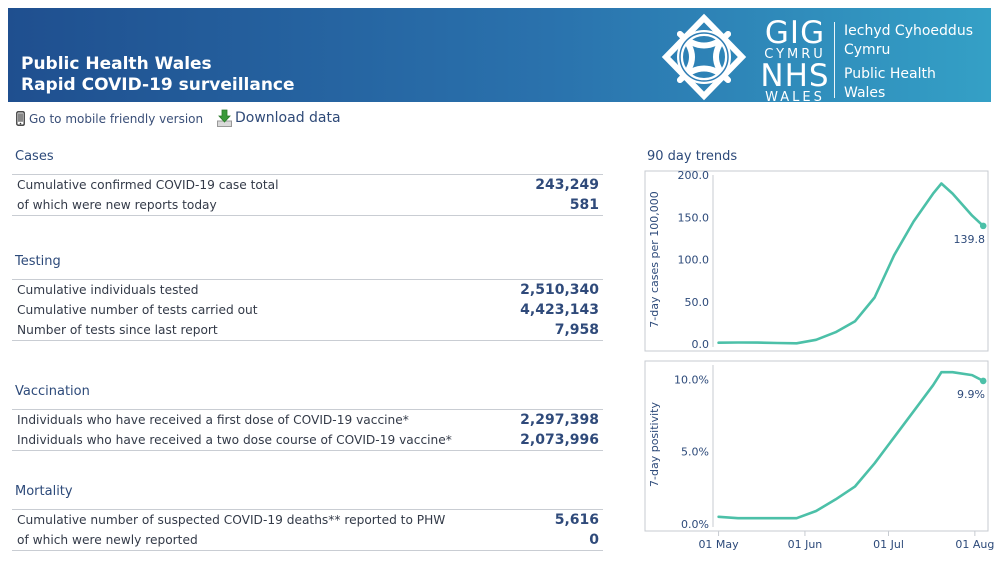  Describe the element at coordinates (718, 544) in the screenshot. I see `x-tick-label: 01 May` at that location.